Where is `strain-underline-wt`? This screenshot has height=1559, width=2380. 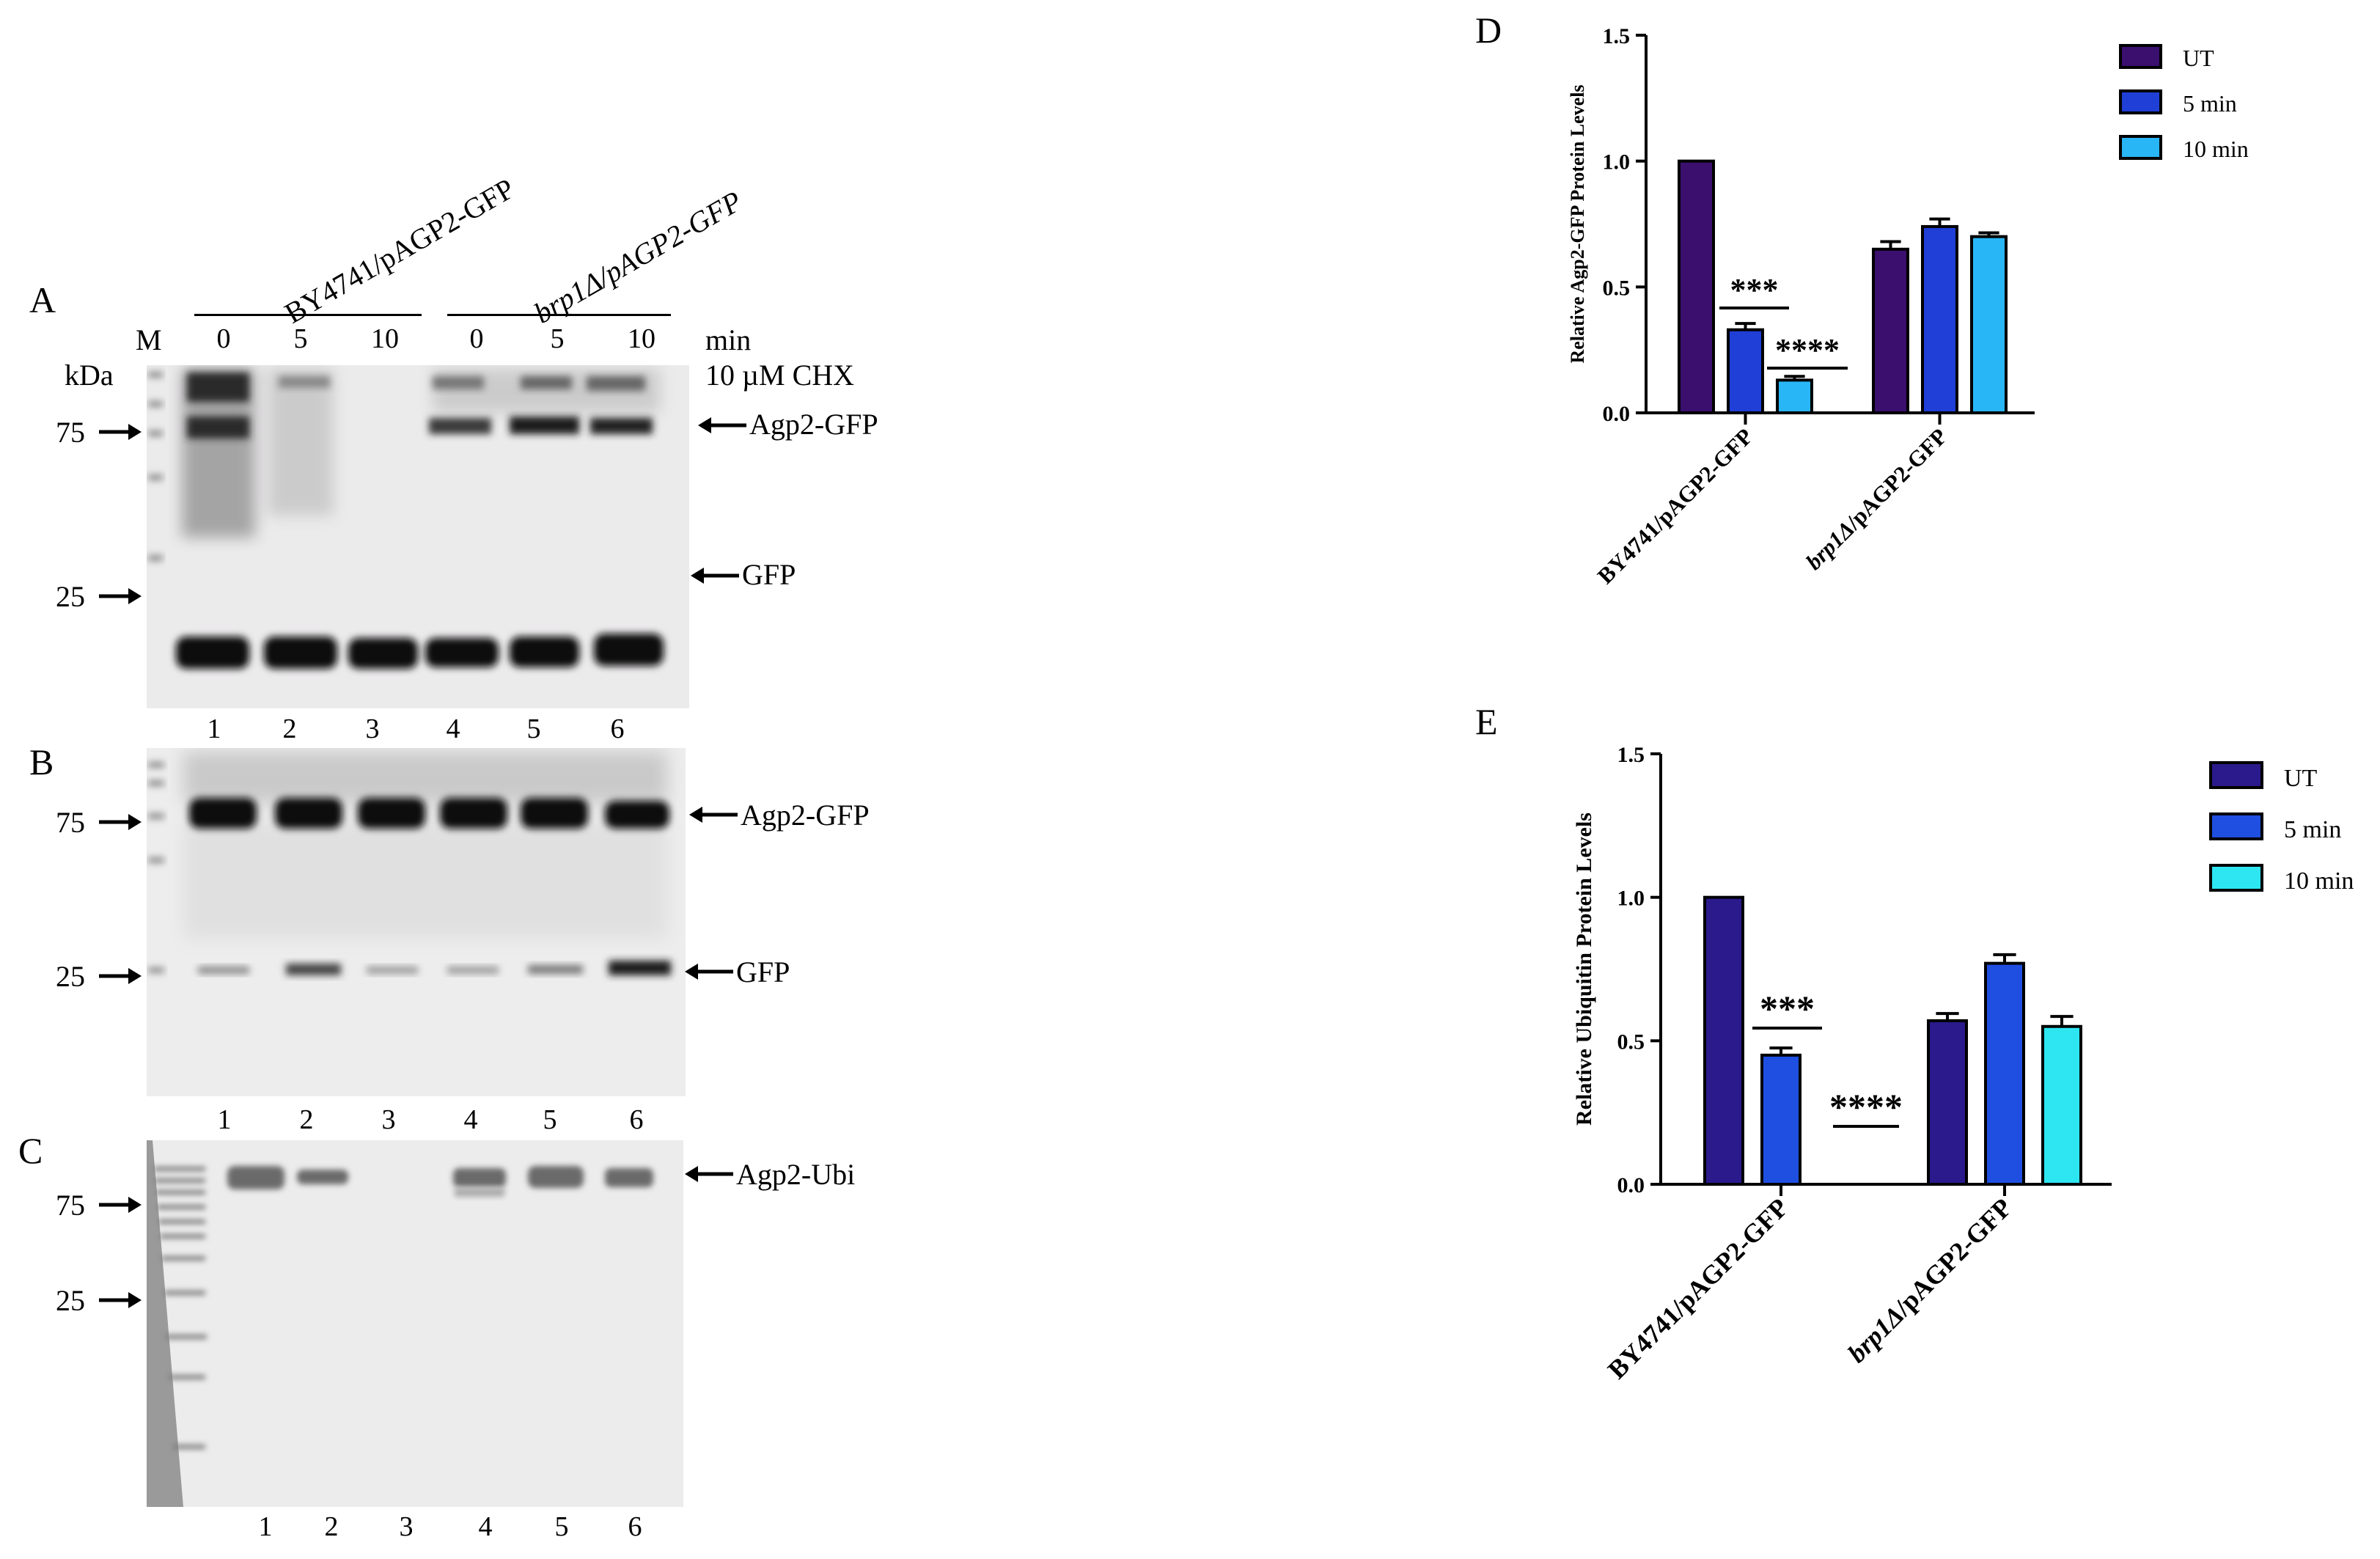
strain-underline-wt is located at coordinates (308, 315).